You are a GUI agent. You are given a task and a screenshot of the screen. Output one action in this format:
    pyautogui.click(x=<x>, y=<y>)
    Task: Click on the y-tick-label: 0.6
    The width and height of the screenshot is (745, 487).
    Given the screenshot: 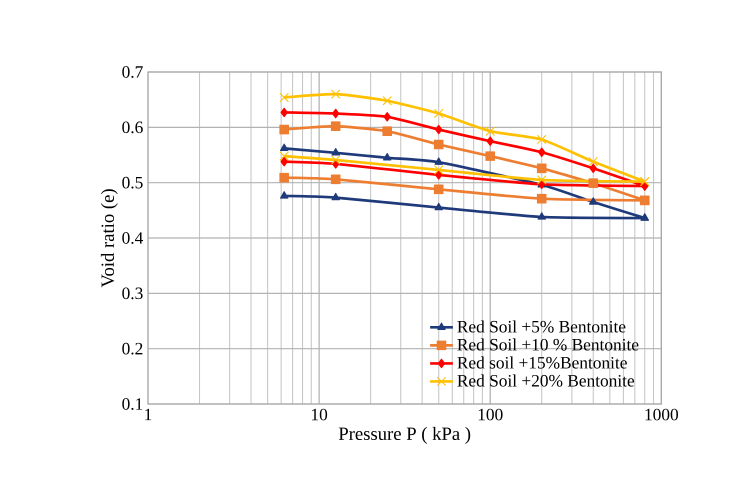 What is the action you would take?
    pyautogui.click(x=132, y=128)
    